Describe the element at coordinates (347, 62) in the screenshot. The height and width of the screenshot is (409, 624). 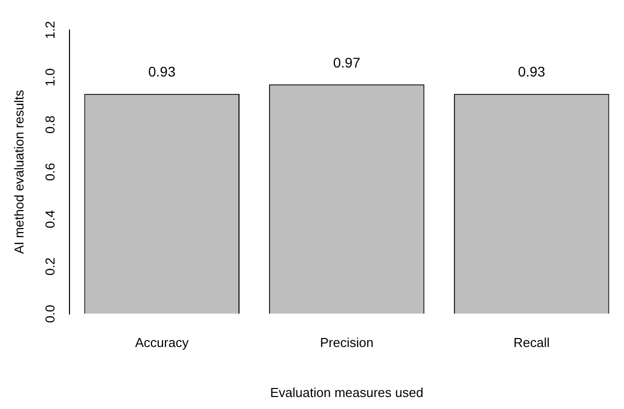
I see `data-label: 0.97` at that location.